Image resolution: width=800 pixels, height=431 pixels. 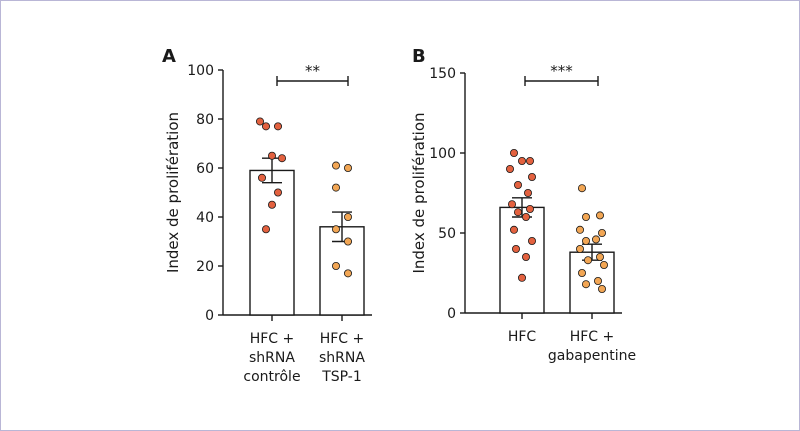 What do you see at coordinates (419, 56) in the screenshot?
I see `panel-letter: B` at bounding box center [419, 56].